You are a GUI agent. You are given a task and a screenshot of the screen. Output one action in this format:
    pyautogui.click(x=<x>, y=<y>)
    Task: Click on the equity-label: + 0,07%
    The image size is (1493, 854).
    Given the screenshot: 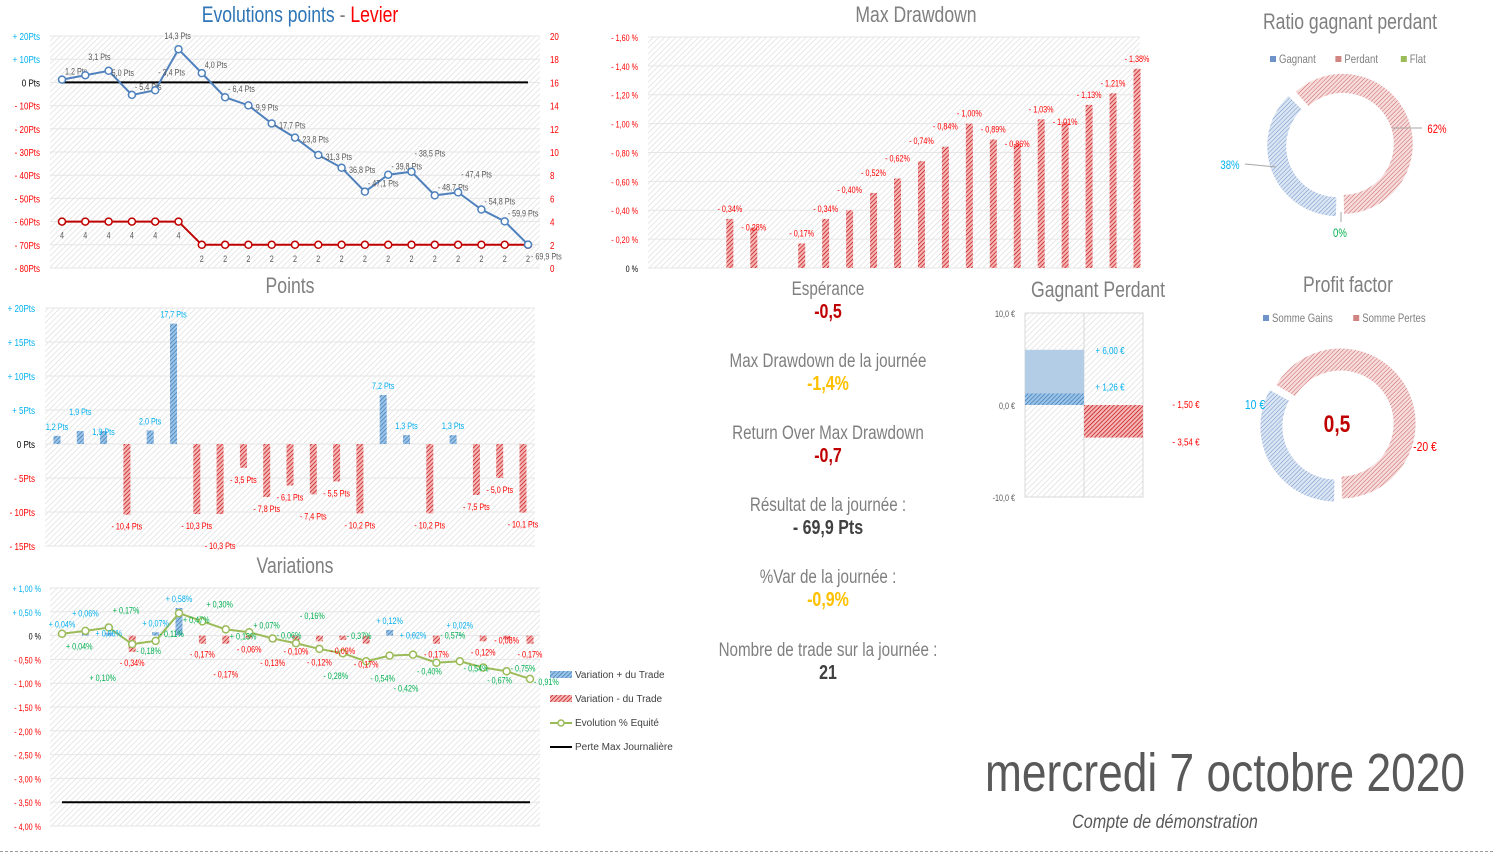 What is the action you would take?
    pyautogui.click(x=266, y=626)
    